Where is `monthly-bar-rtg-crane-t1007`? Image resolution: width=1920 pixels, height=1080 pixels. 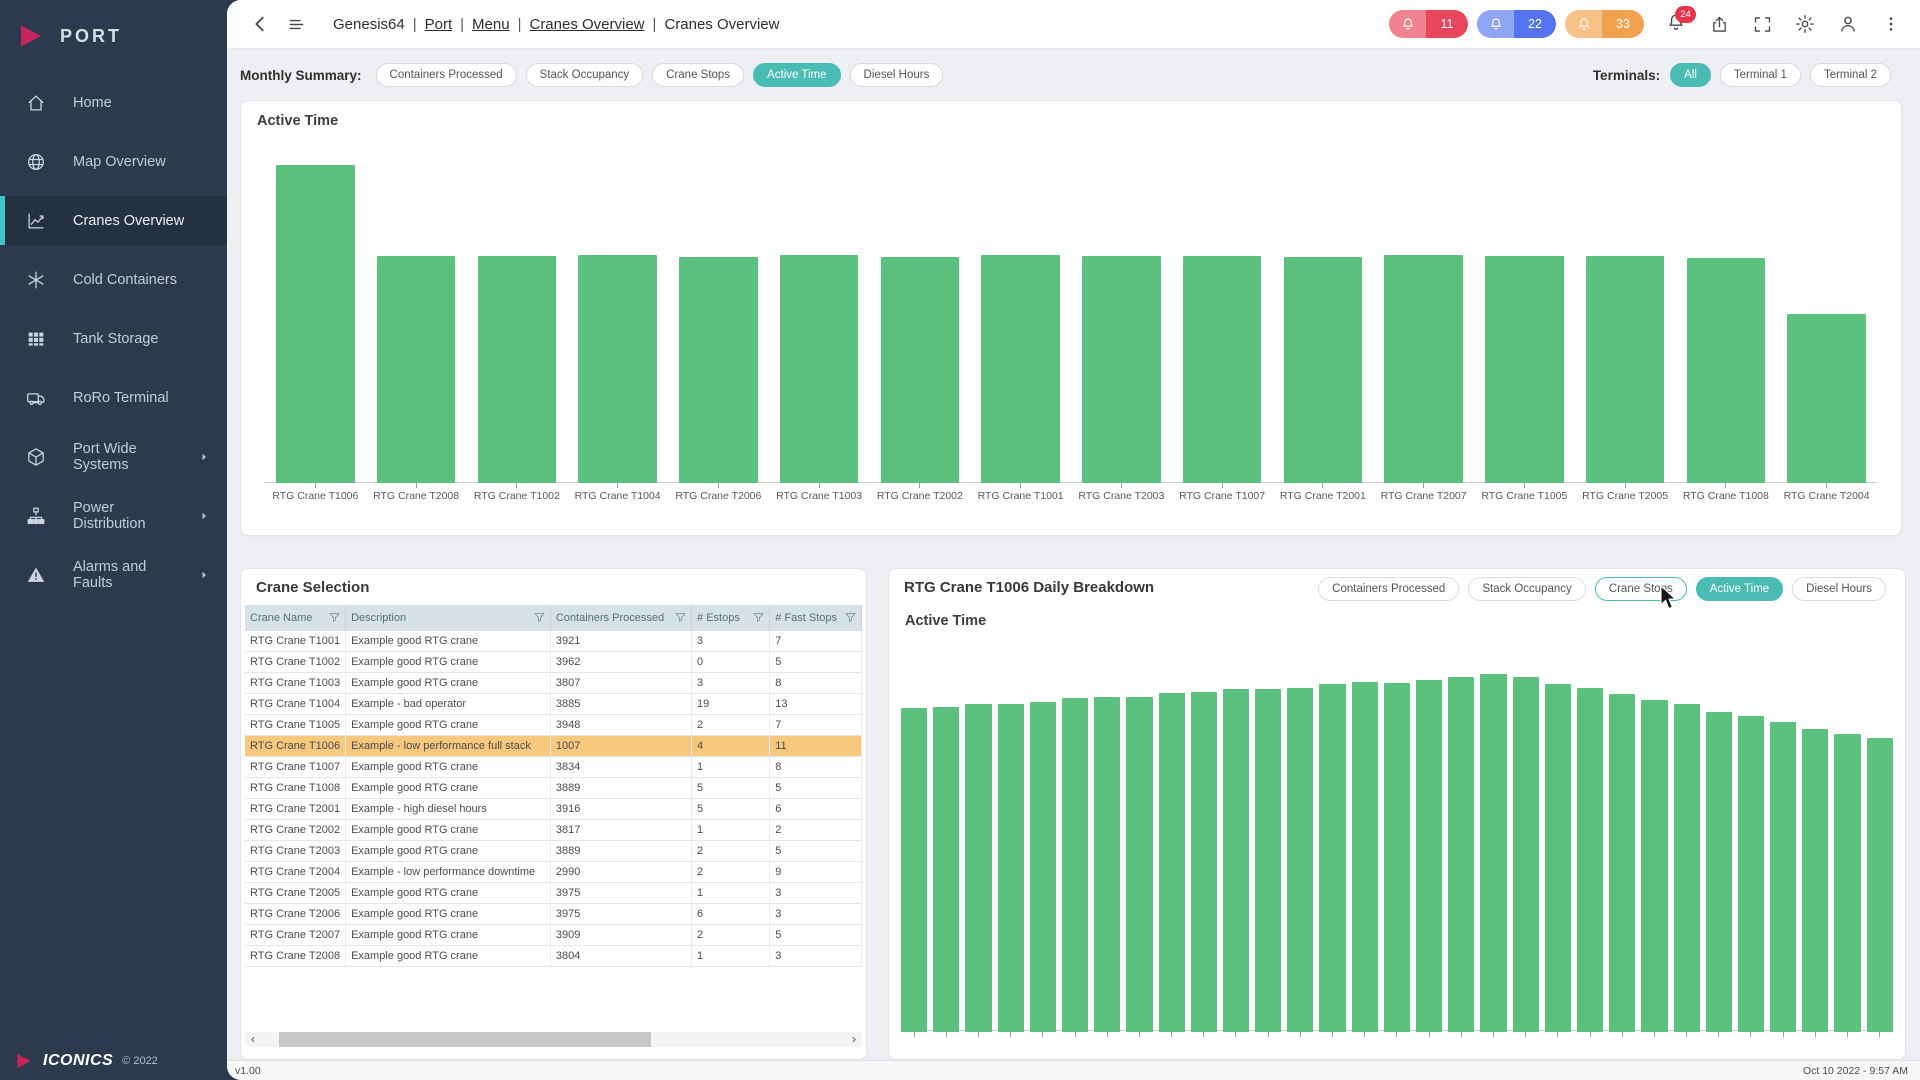
monthly-bar-rtg-crane-t1007 is located at coordinates (1222, 369).